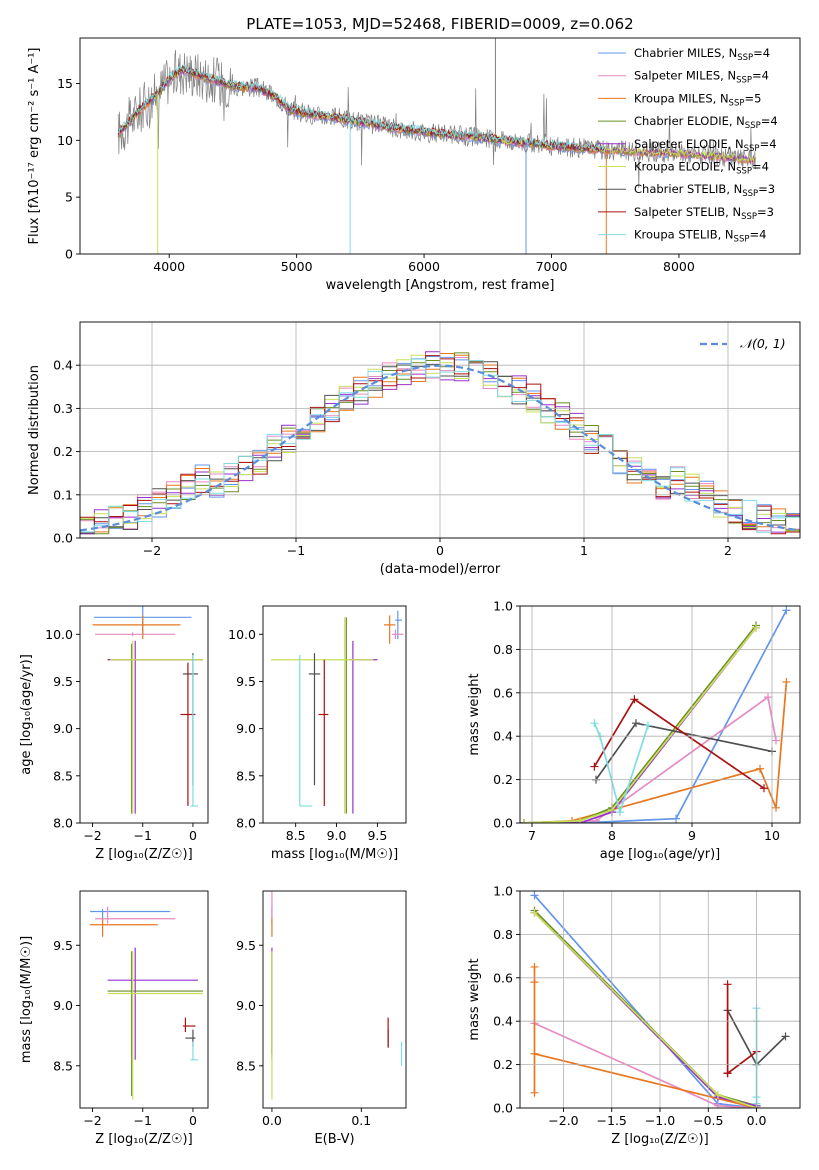 This screenshot has height=1170, width=819. I want to click on x-tick-label: −2, so click(92, 1120).